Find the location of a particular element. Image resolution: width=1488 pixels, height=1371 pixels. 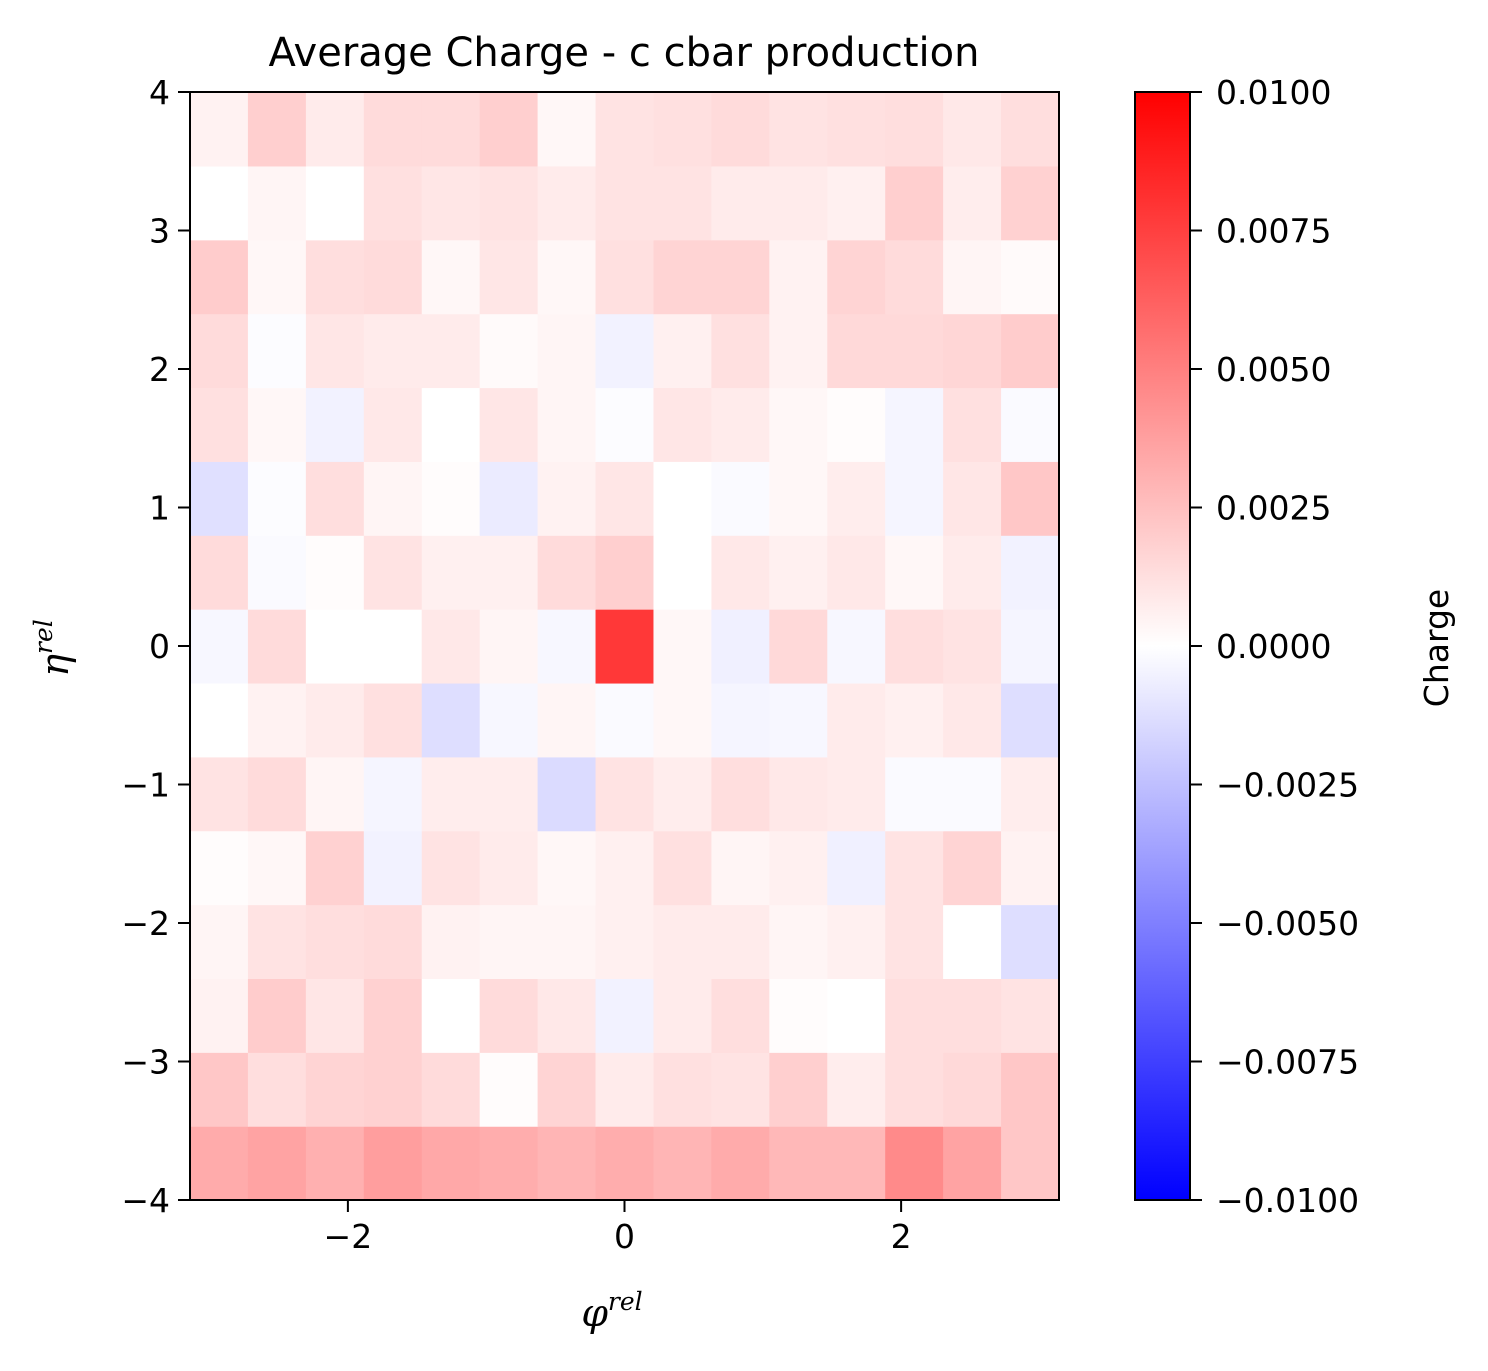

y-tick-label: −1 is located at coordinates (145, 785).